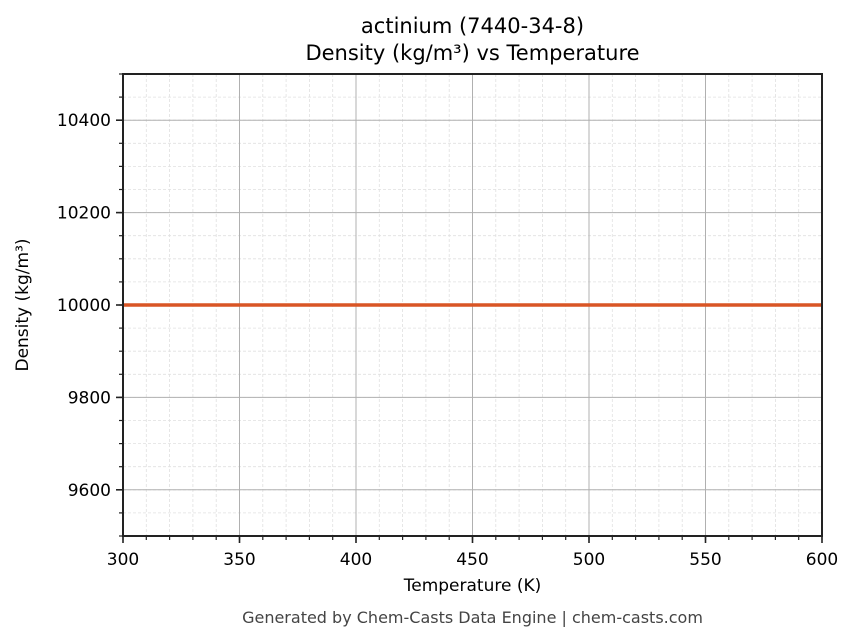 This screenshot has height=644, width=856. What do you see at coordinates (472, 26) in the screenshot?
I see `chart-title-line1: actinium (7440-34-8)` at bounding box center [472, 26].